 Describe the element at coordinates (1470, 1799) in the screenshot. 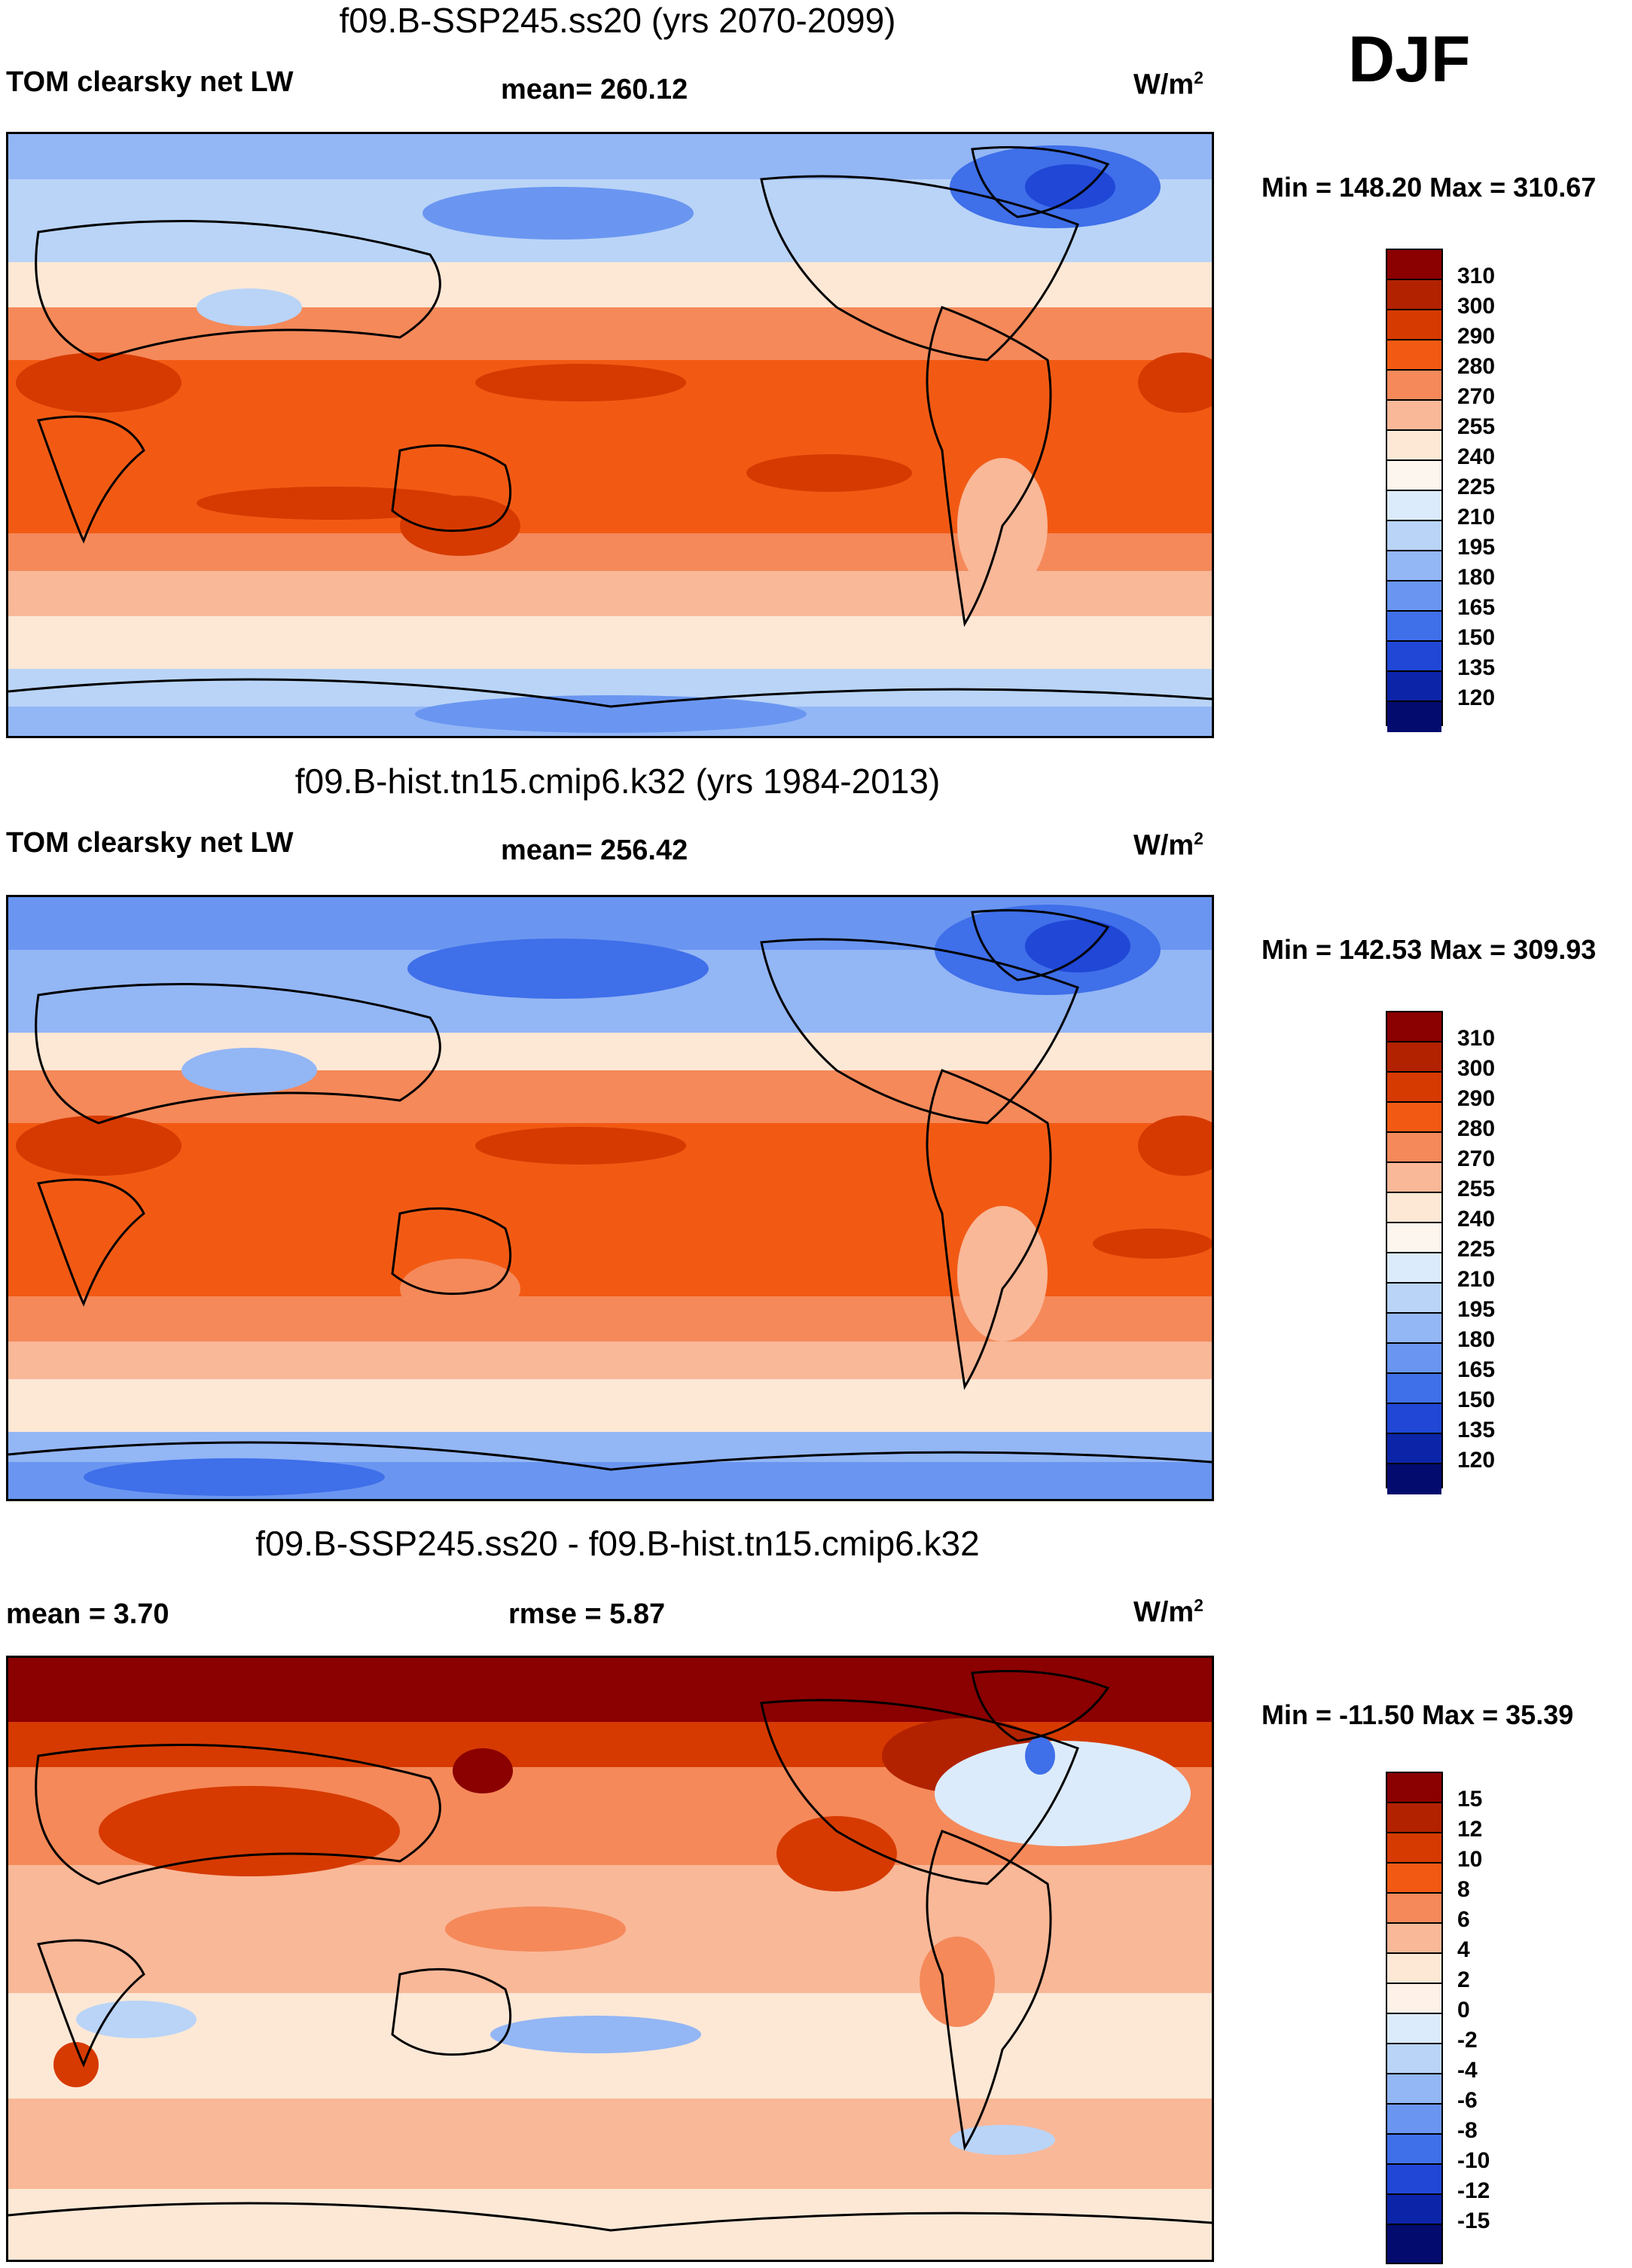

I see `colorbar-tick-label: 15` at that location.